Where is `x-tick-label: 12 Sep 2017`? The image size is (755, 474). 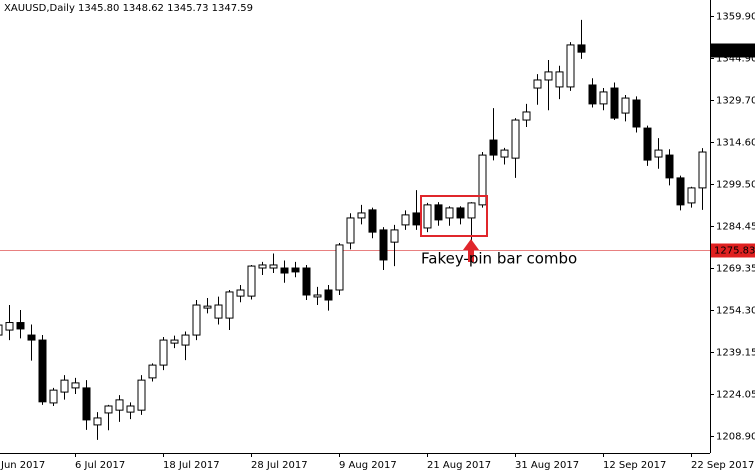 x-tick-label: 12 Sep 2017 is located at coordinates (634, 465).